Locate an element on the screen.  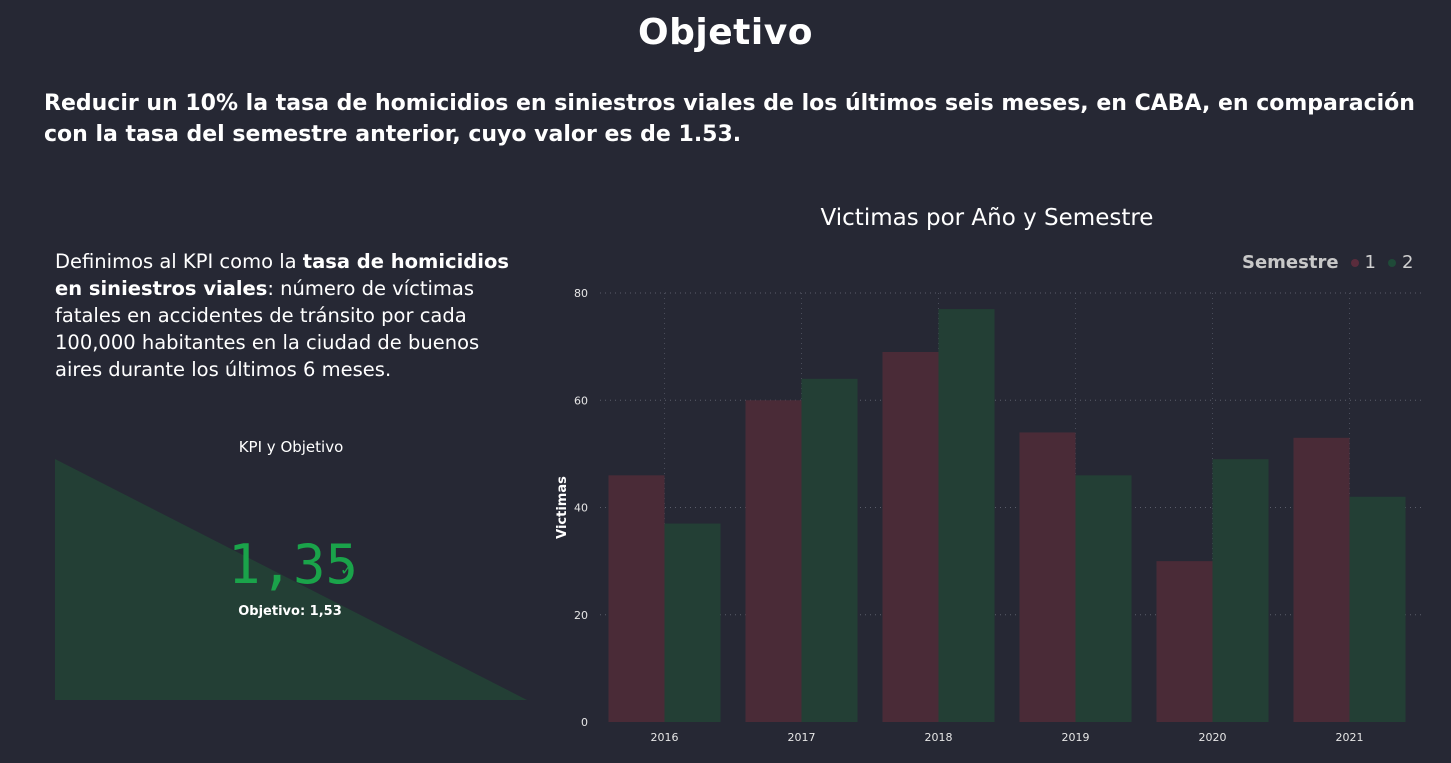
x-tick-label: 2017 is located at coordinates (802, 737).